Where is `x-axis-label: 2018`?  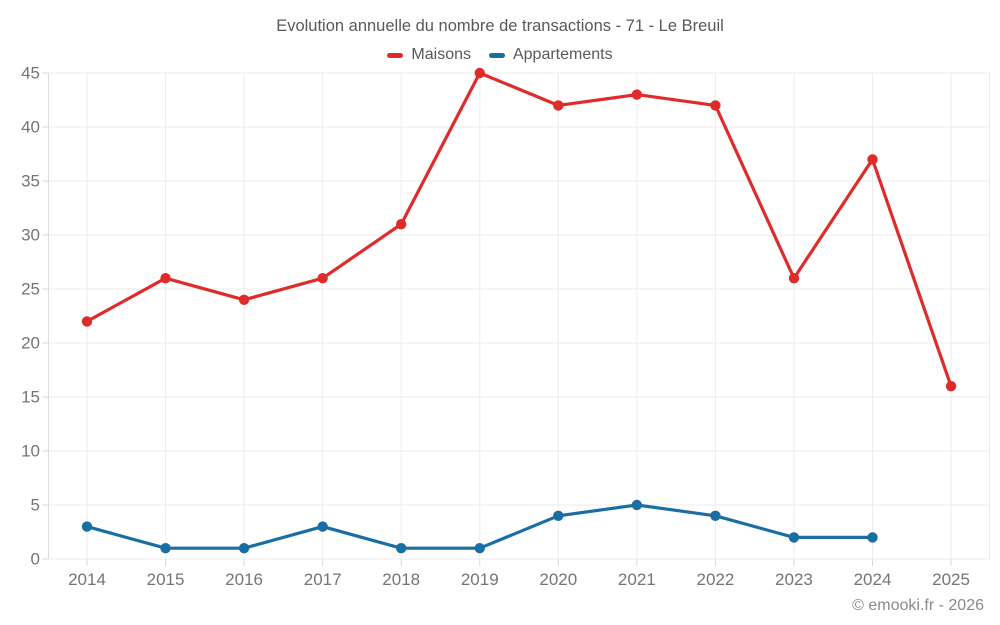
x-axis-label: 2018 is located at coordinates (401, 579).